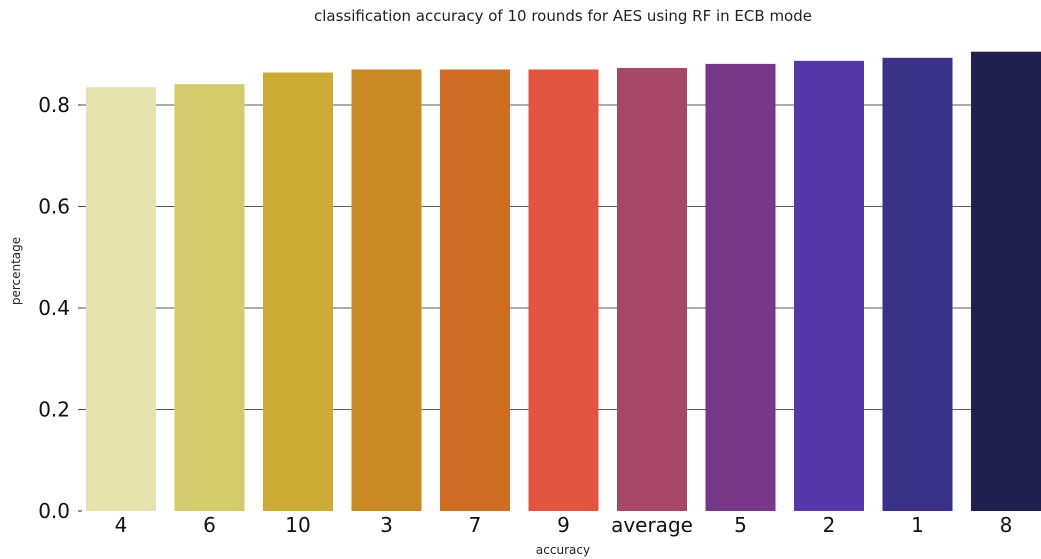  I want to click on x-tick-label: 8, so click(1006, 525).